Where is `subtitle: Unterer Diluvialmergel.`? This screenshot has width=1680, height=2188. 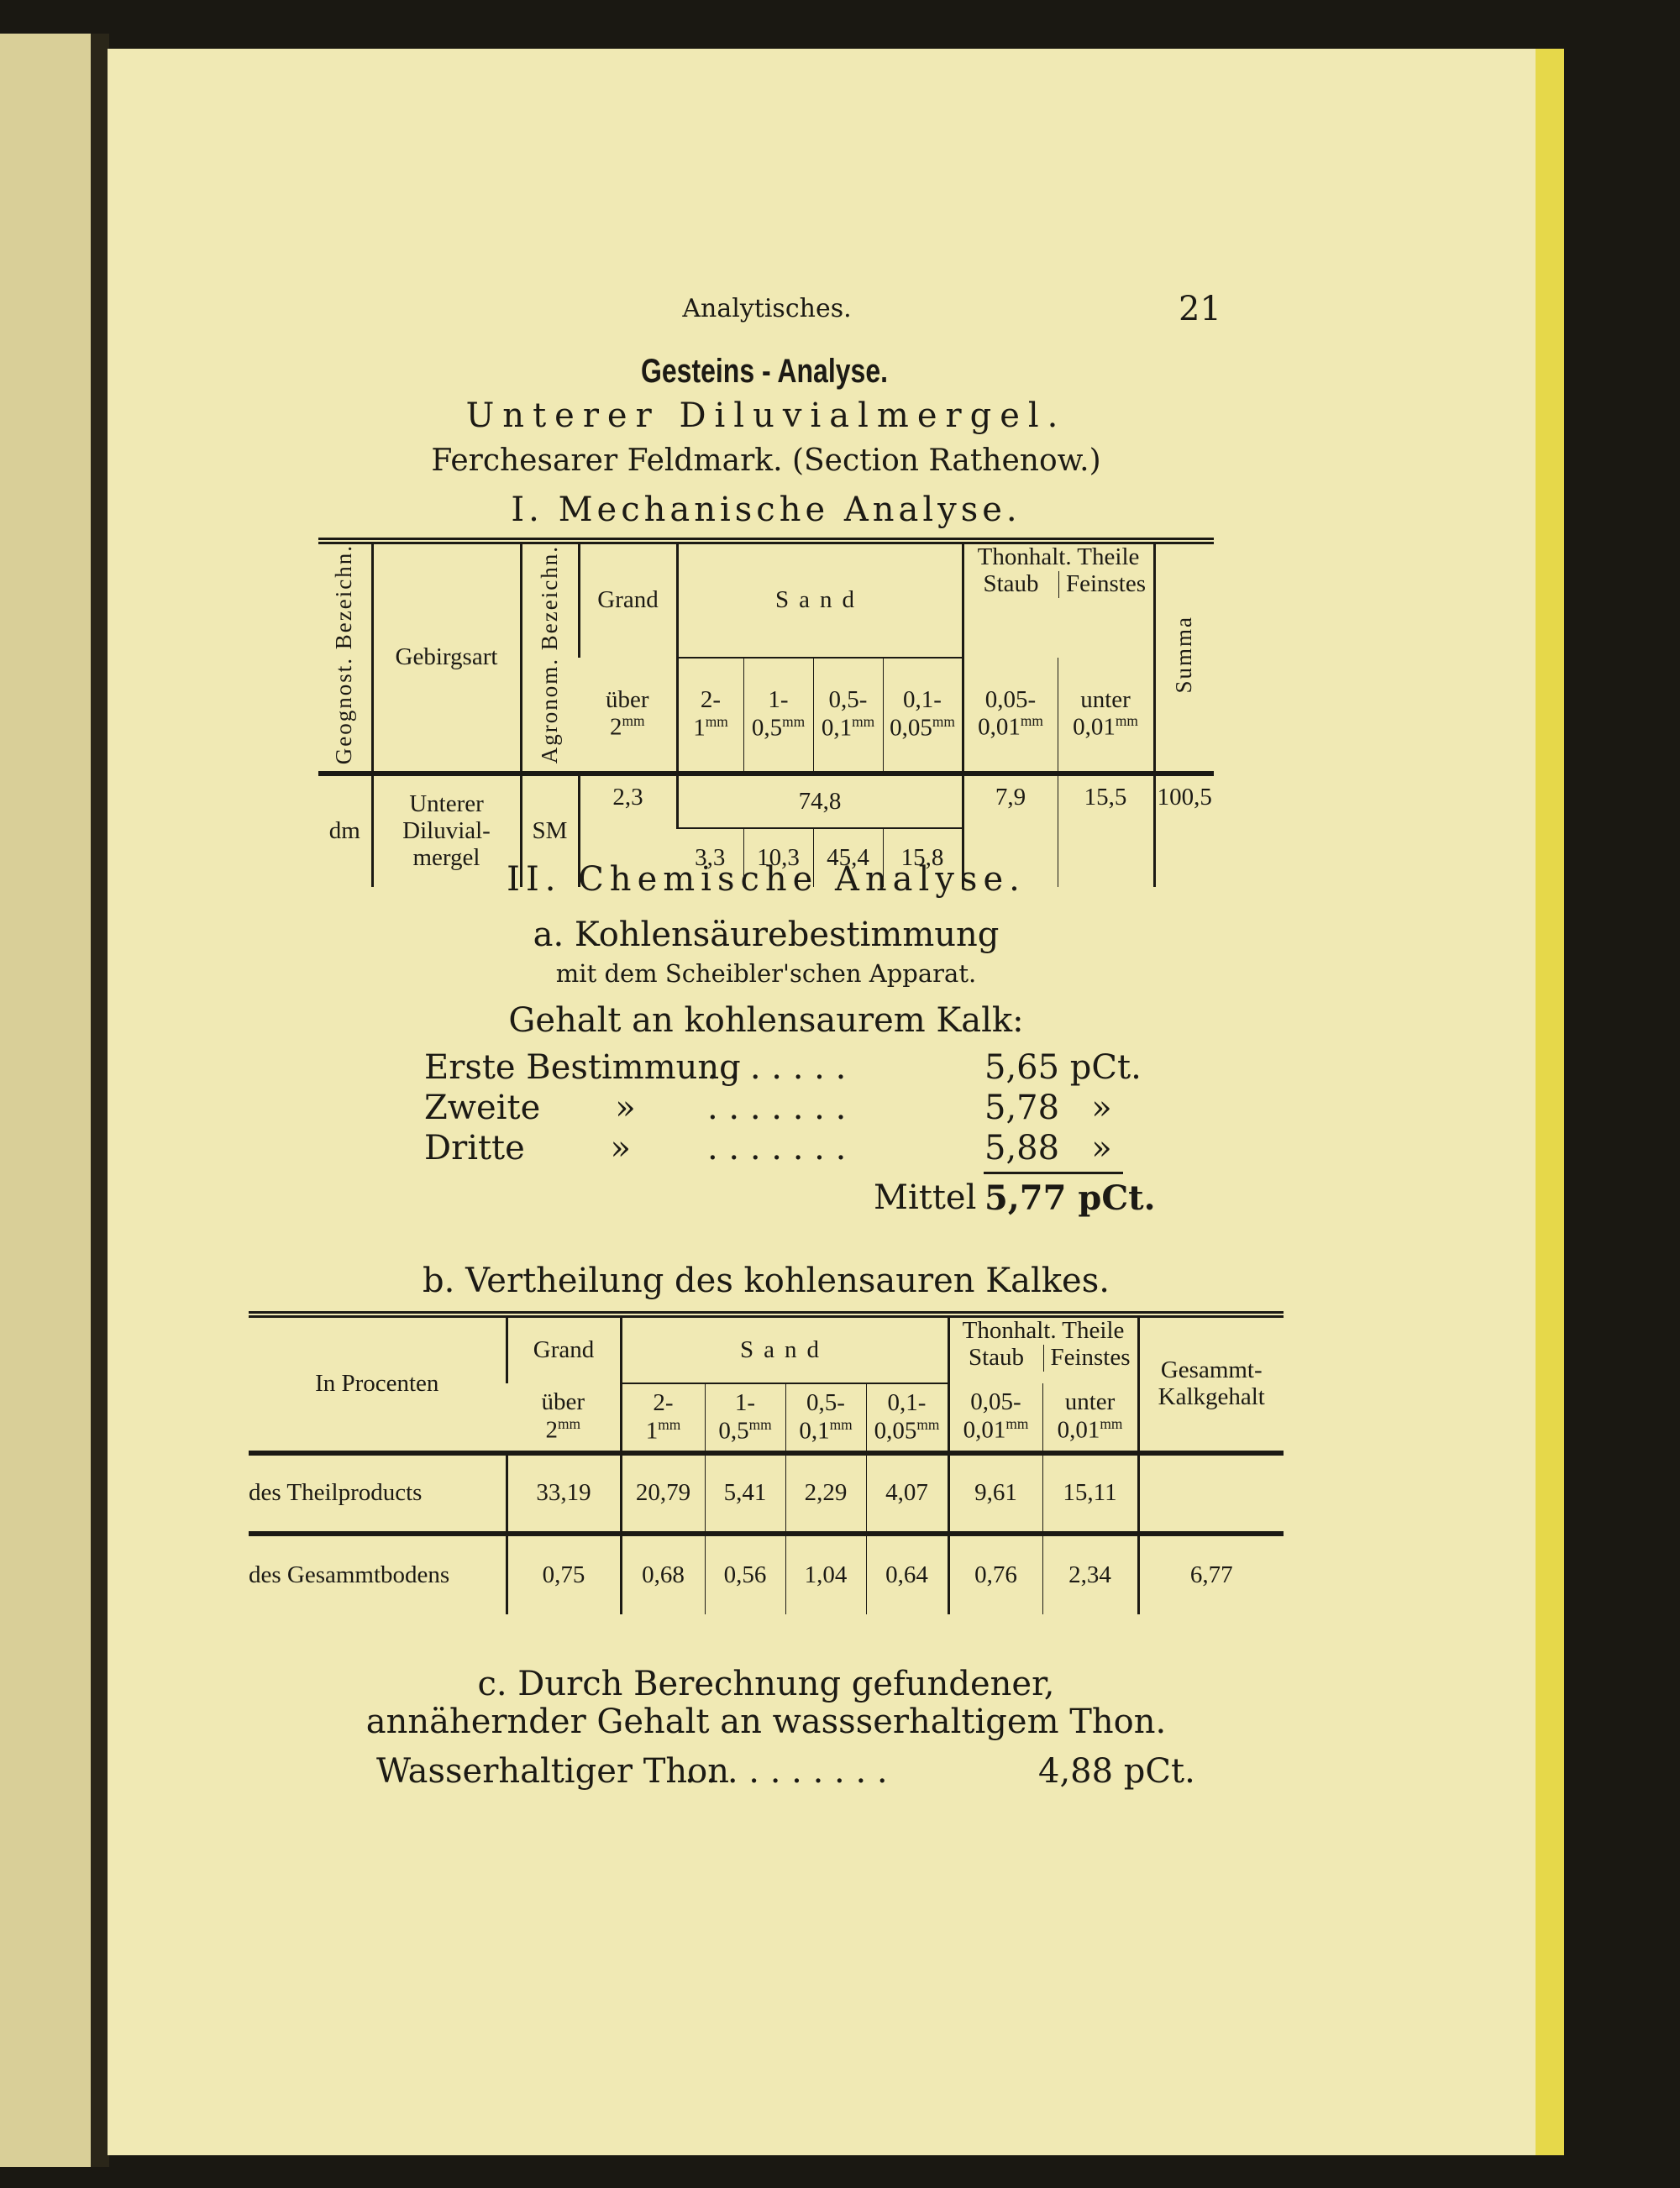 subtitle: Unterer Diluvialmergel. is located at coordinates (766, 416).